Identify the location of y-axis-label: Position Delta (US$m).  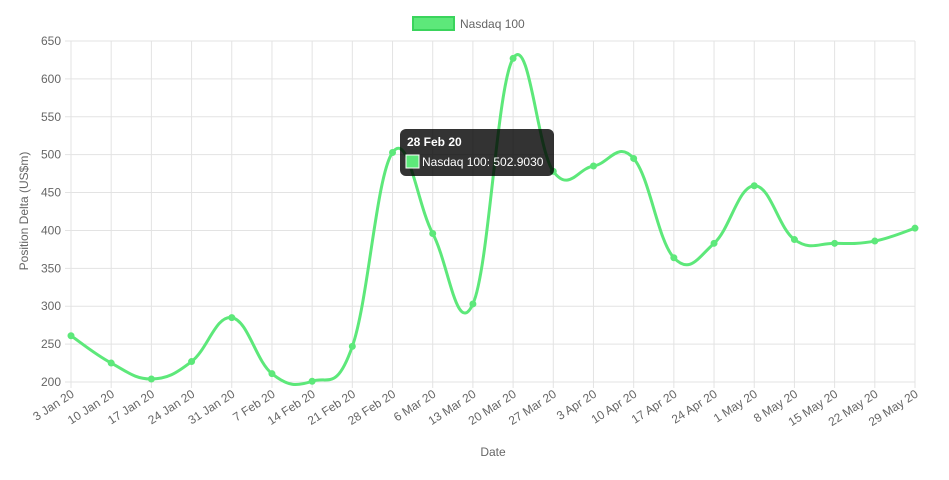
(24, 211).